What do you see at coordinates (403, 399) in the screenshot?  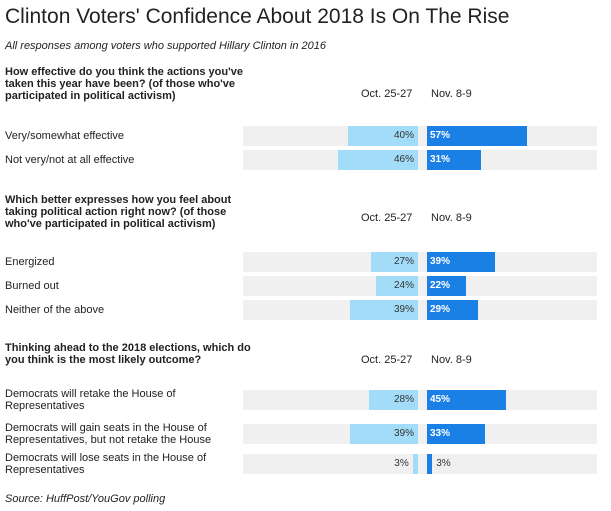 I see `value-label-oct: 28%` at bounding box center [403, 399].